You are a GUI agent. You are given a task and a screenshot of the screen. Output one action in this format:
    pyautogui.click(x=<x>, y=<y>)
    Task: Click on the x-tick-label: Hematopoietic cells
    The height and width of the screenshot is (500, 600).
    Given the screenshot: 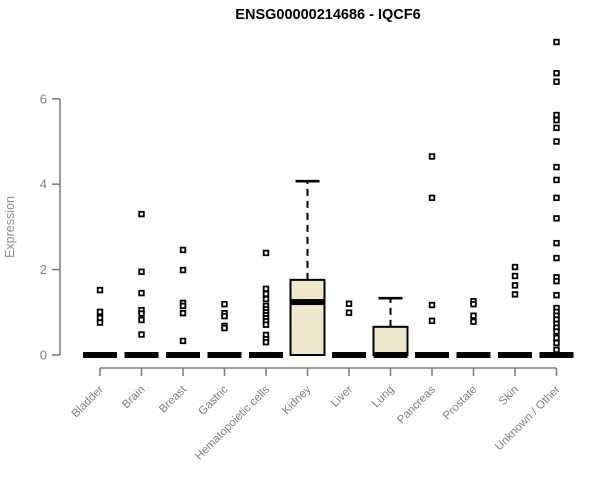 What is the action you would take?
    pyautogui.click(x=232, y=422)
    